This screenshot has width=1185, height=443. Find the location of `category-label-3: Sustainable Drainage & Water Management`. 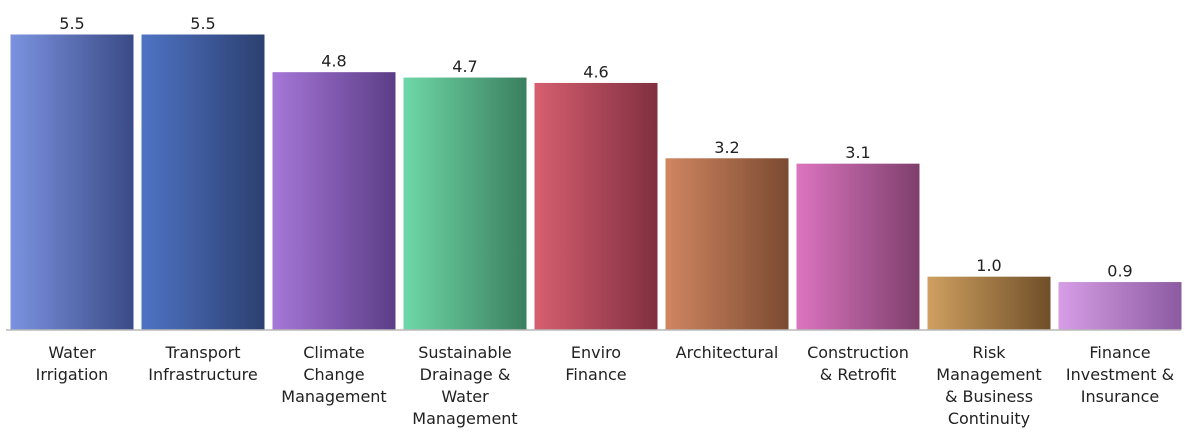

category-label-3: Sustainable Drainage & Water Management is located at coordinates (464, 385).